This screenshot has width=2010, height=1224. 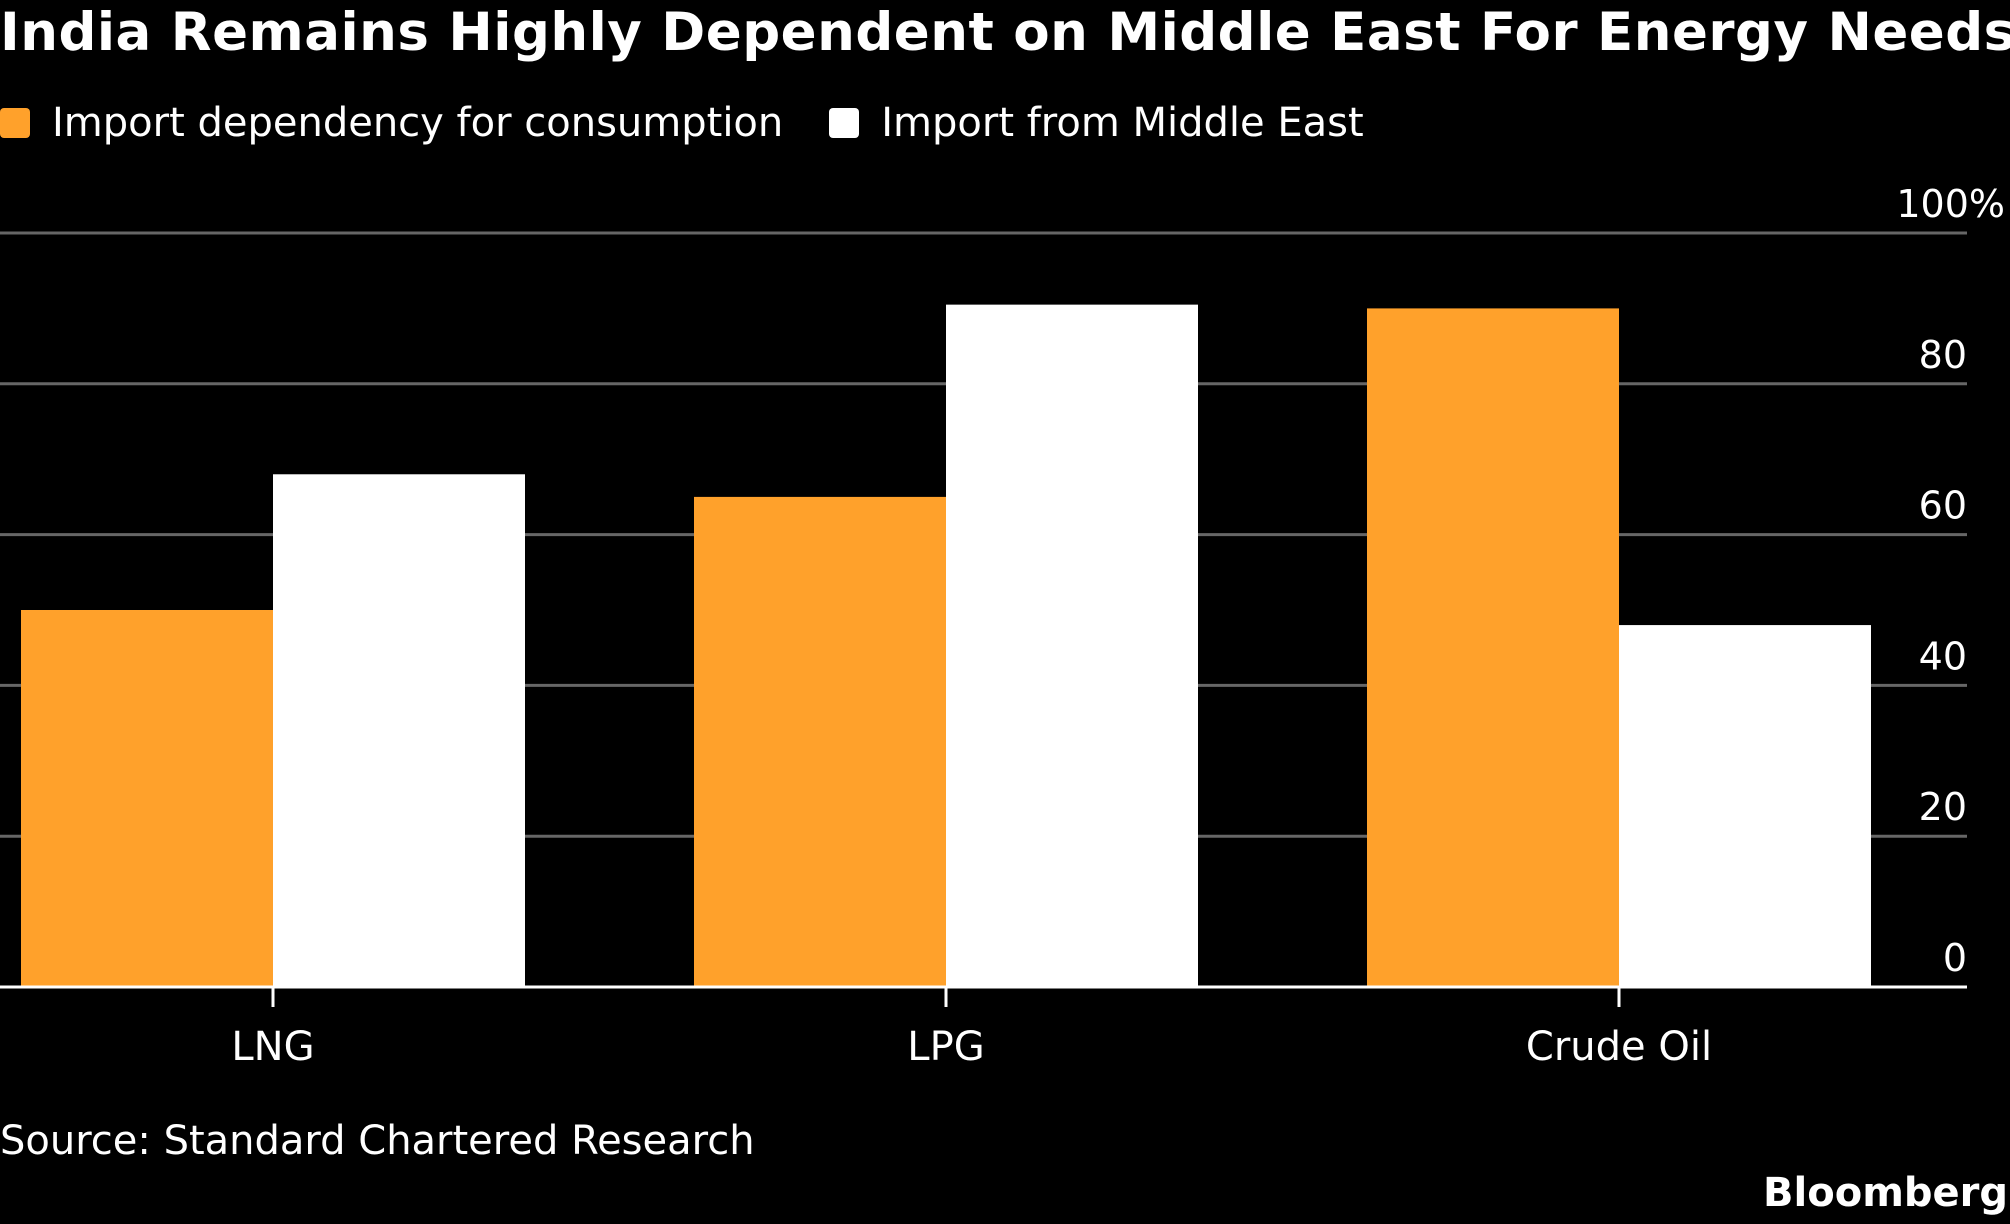 I want to click on bar-crude-oil-series0, so click(x=1493, y=647).